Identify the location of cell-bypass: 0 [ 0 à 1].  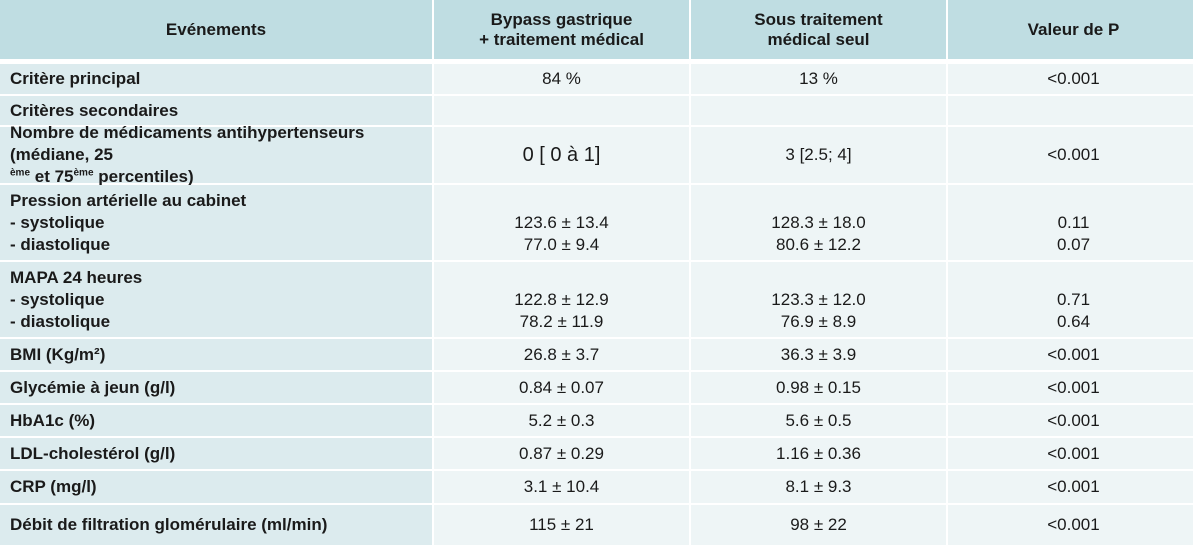
(561, 155).